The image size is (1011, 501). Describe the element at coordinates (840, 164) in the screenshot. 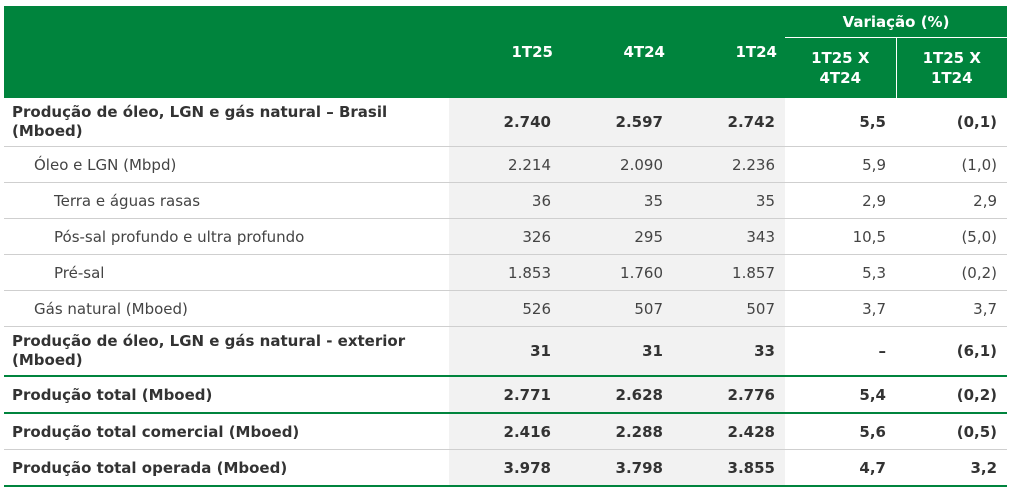

I see `cell-var-1: 5,9` at that location.